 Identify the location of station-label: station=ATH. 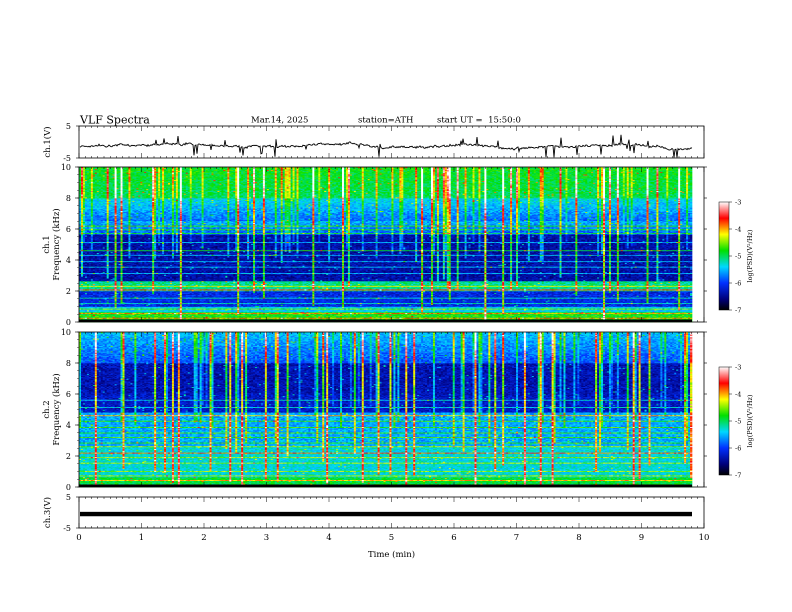
(385, 121).